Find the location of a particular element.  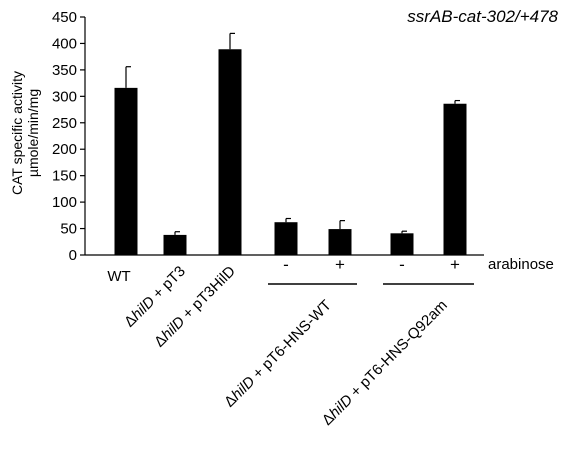

x-label-hild-pt6-hns-wt: ΔhilD + pT6-HNS-WT is located at coordinates (278, 354).